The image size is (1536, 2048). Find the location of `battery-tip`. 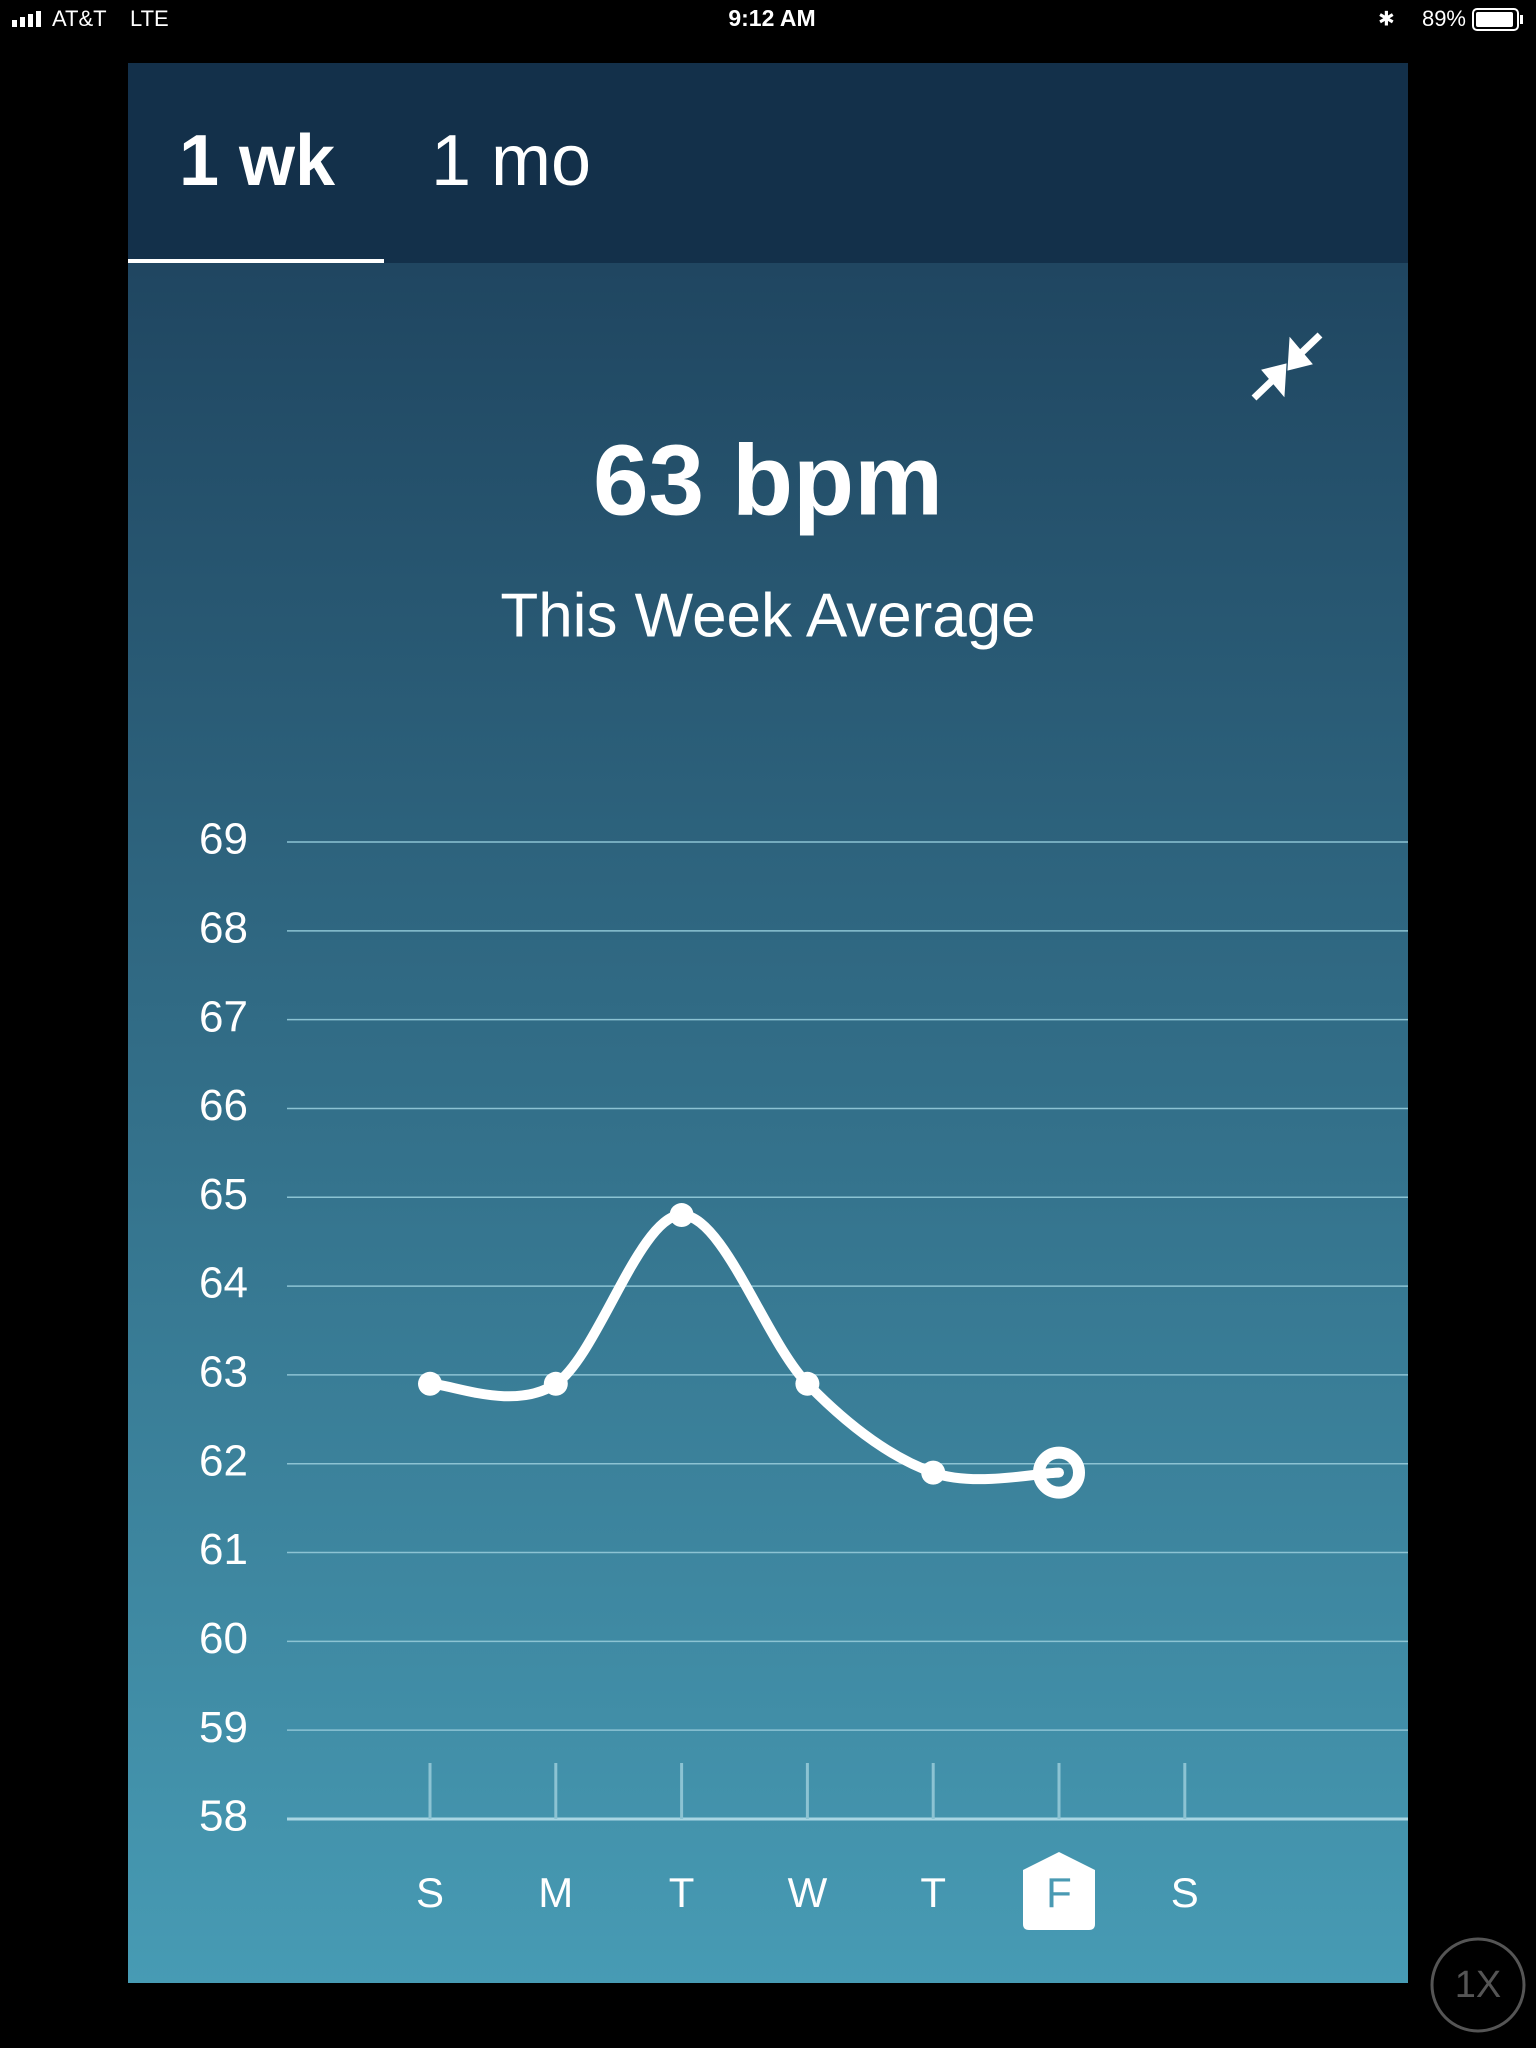

battery-tip is located at coordinates (1521, 19).